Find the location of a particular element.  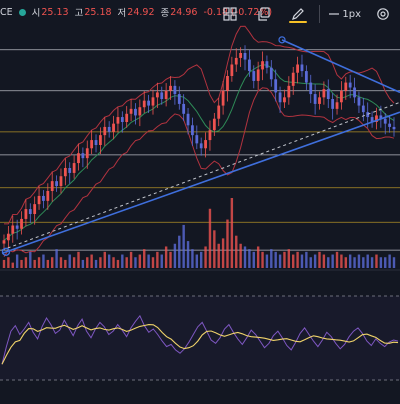

pencil-icon-svg is located at coordinates (298, 14).